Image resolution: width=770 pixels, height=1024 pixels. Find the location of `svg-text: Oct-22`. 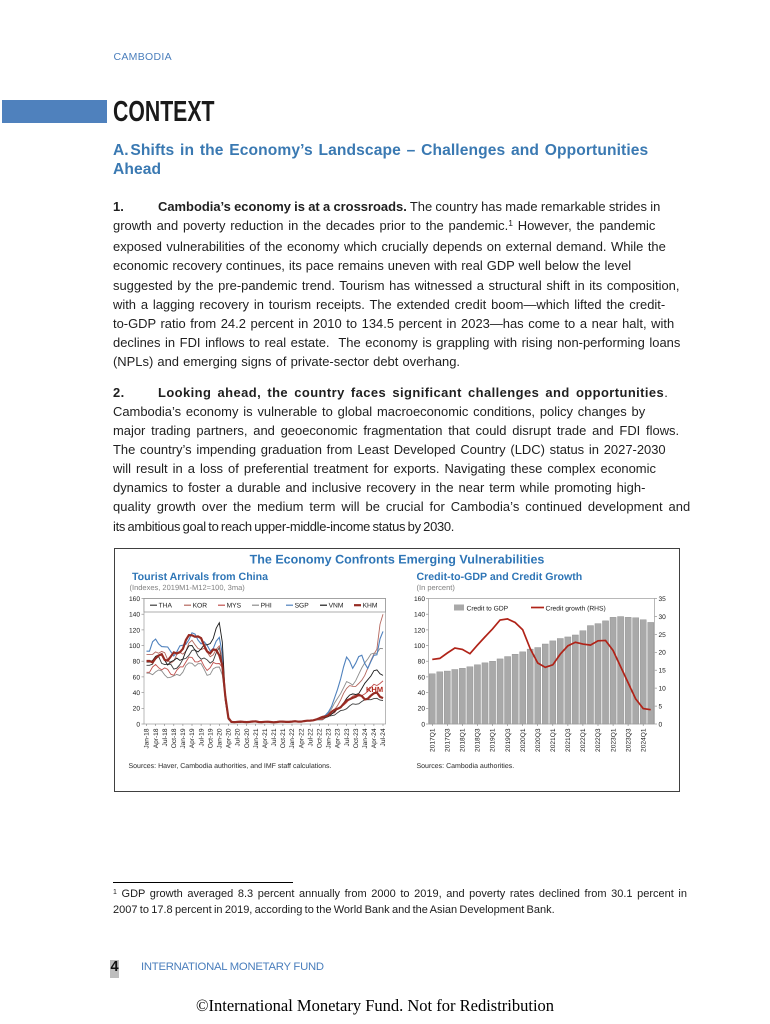

svg-text: Oct-22 is located at coordinates (319, 738).